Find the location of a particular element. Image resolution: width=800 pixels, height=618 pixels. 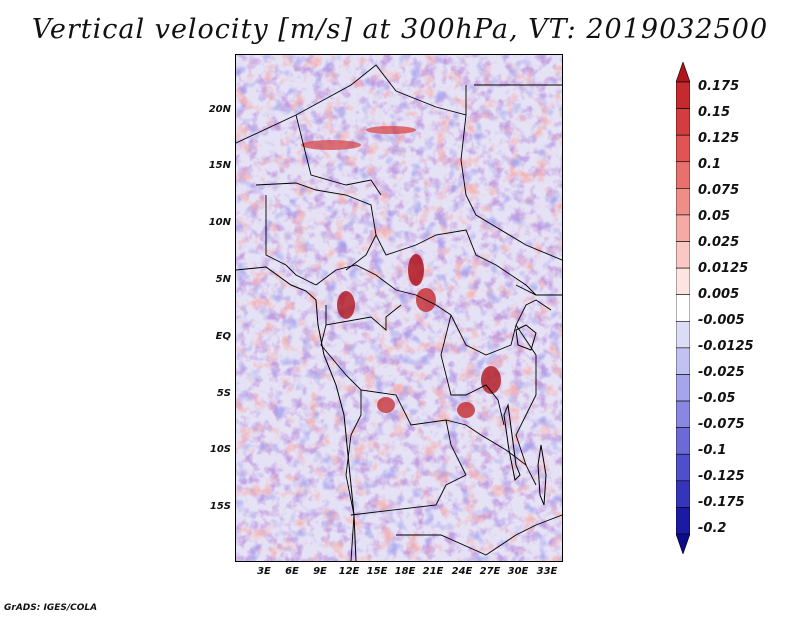

lat-label: 15N is located at coordinates (219, 165).